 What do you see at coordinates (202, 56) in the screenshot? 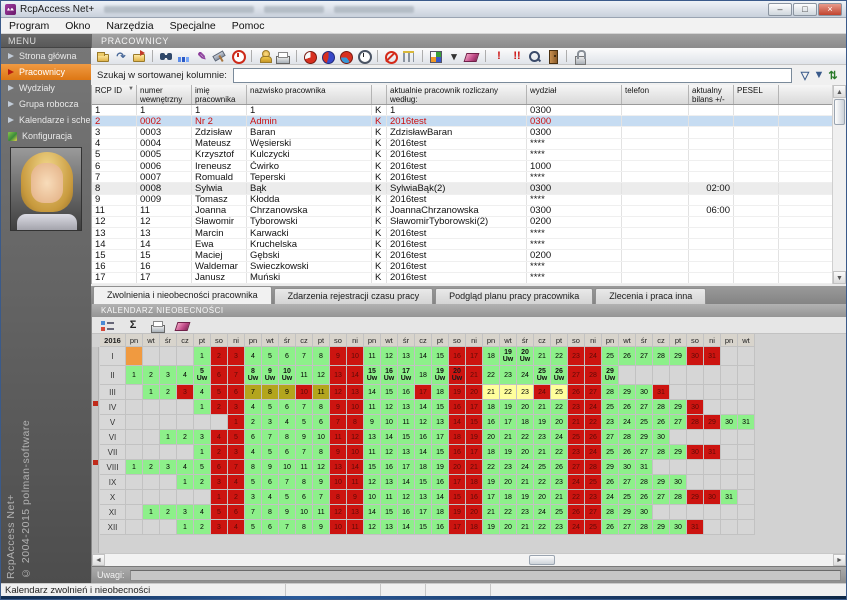
I see `edit-icon: ✎` at bounding box center [202, 56].